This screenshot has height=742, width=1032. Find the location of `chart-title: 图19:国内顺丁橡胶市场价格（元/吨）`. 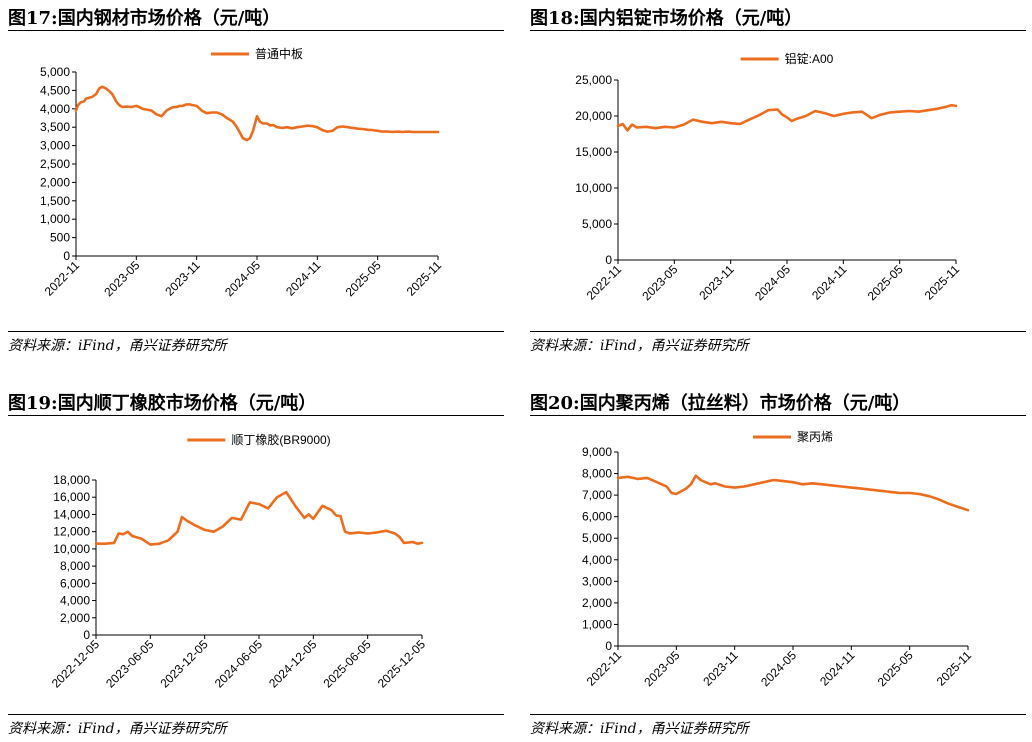

chart-title: 图19:国内顺丁橡胶市场价格（元/吨） is located at coordinates (162, 403).